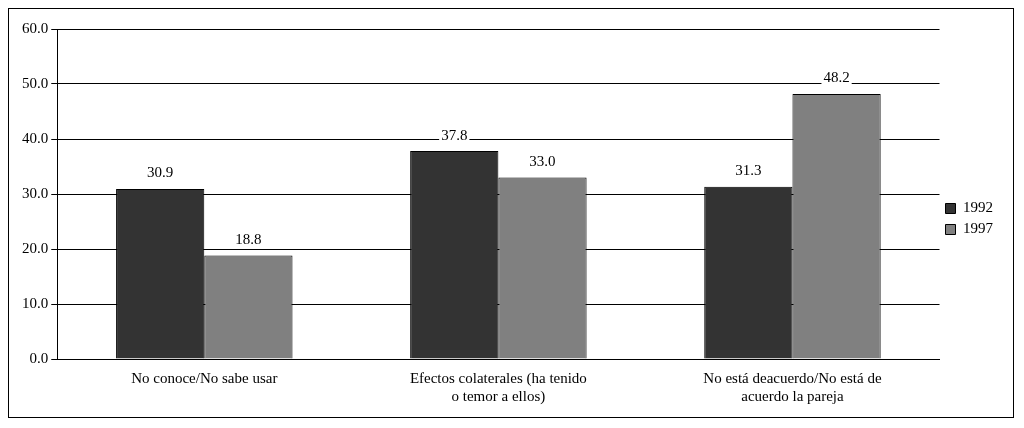 Image resolution: width=1024 pixels, height=428 pixels. I want to click on data-label: 33.0, so click(542, 160).